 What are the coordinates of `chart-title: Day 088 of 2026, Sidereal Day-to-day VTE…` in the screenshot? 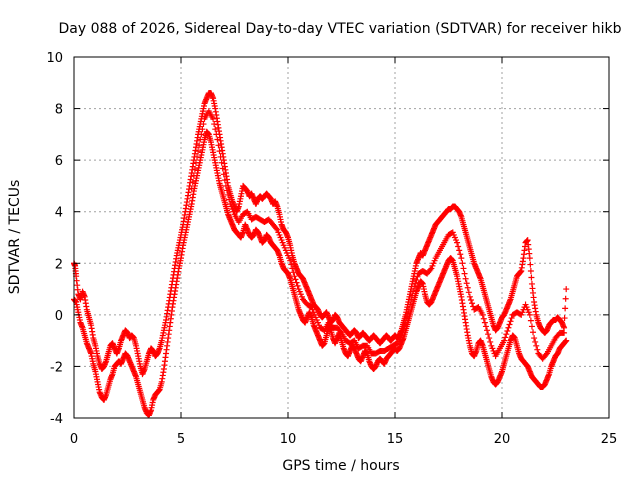 It's located at (340, 29).